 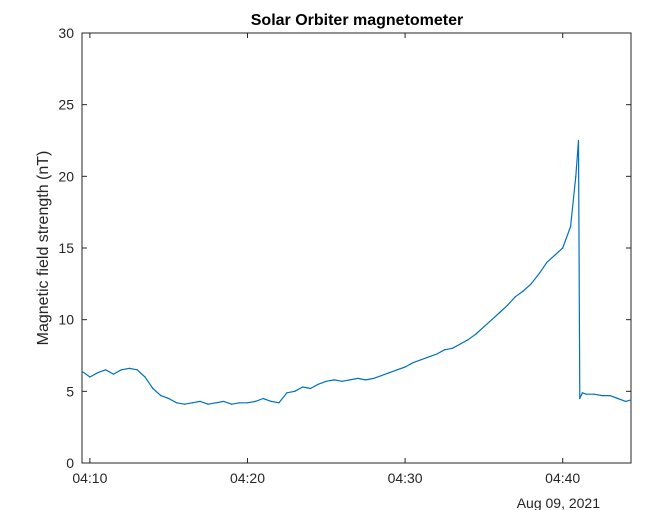 What do you see at coordinates (70, 463) in the screenshot?
I see `y-tick-label: 0` at bounding box center [70, 463].